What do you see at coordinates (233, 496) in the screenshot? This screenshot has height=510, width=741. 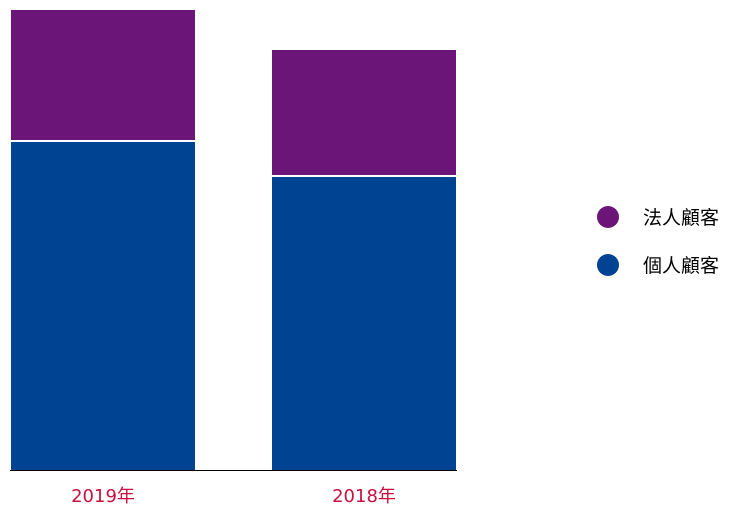 I see `x-tick-labels: 2019年 2018年` at bounding box center [233, 496].